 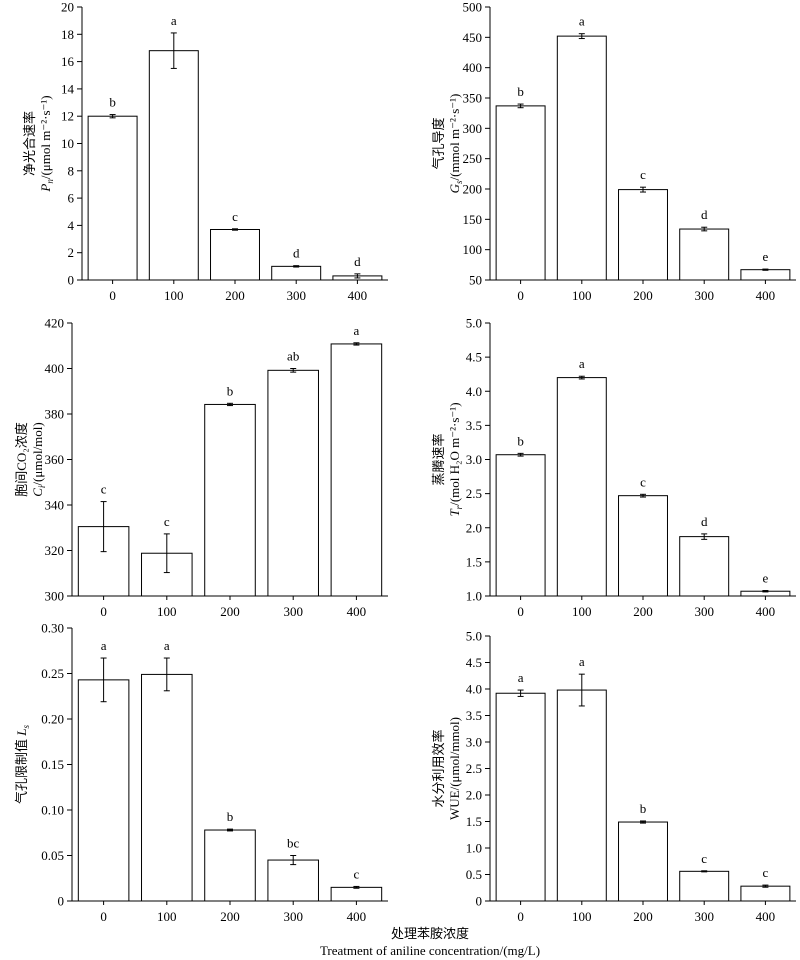 What do you see at coordinates (71, 170) in the screenshot?
I see `y-tick-label: 8` at bounding box center [71, 170].